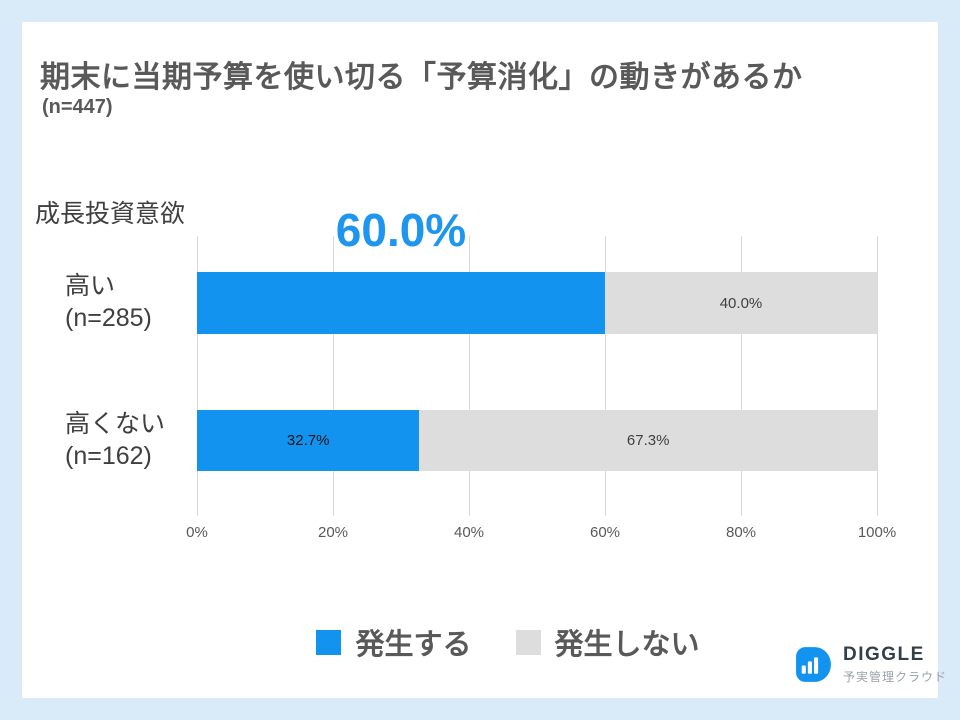 This screenshot has width=960, height=720. What do you see at coordinates (895, 677) in the screenshot?
I see `logo-tagline: 予実管理クラウド` at bounding box center [895, 677].